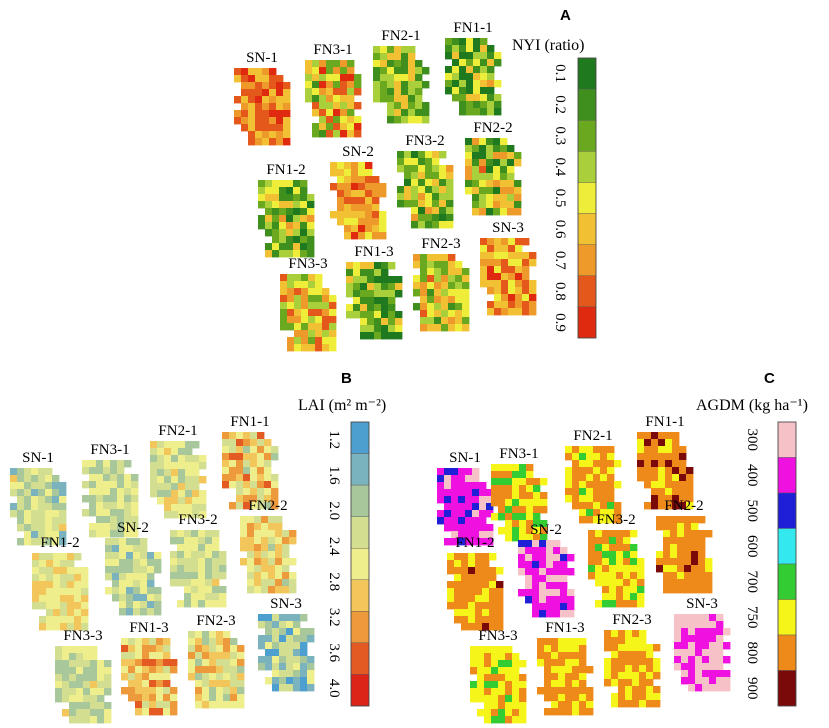 This screenshot has height=728, width=829. What do you see at coordinates (465, 498) in the screenshot?
I see `plot-sn-1: SN-1` at bounding box center [465, 498].